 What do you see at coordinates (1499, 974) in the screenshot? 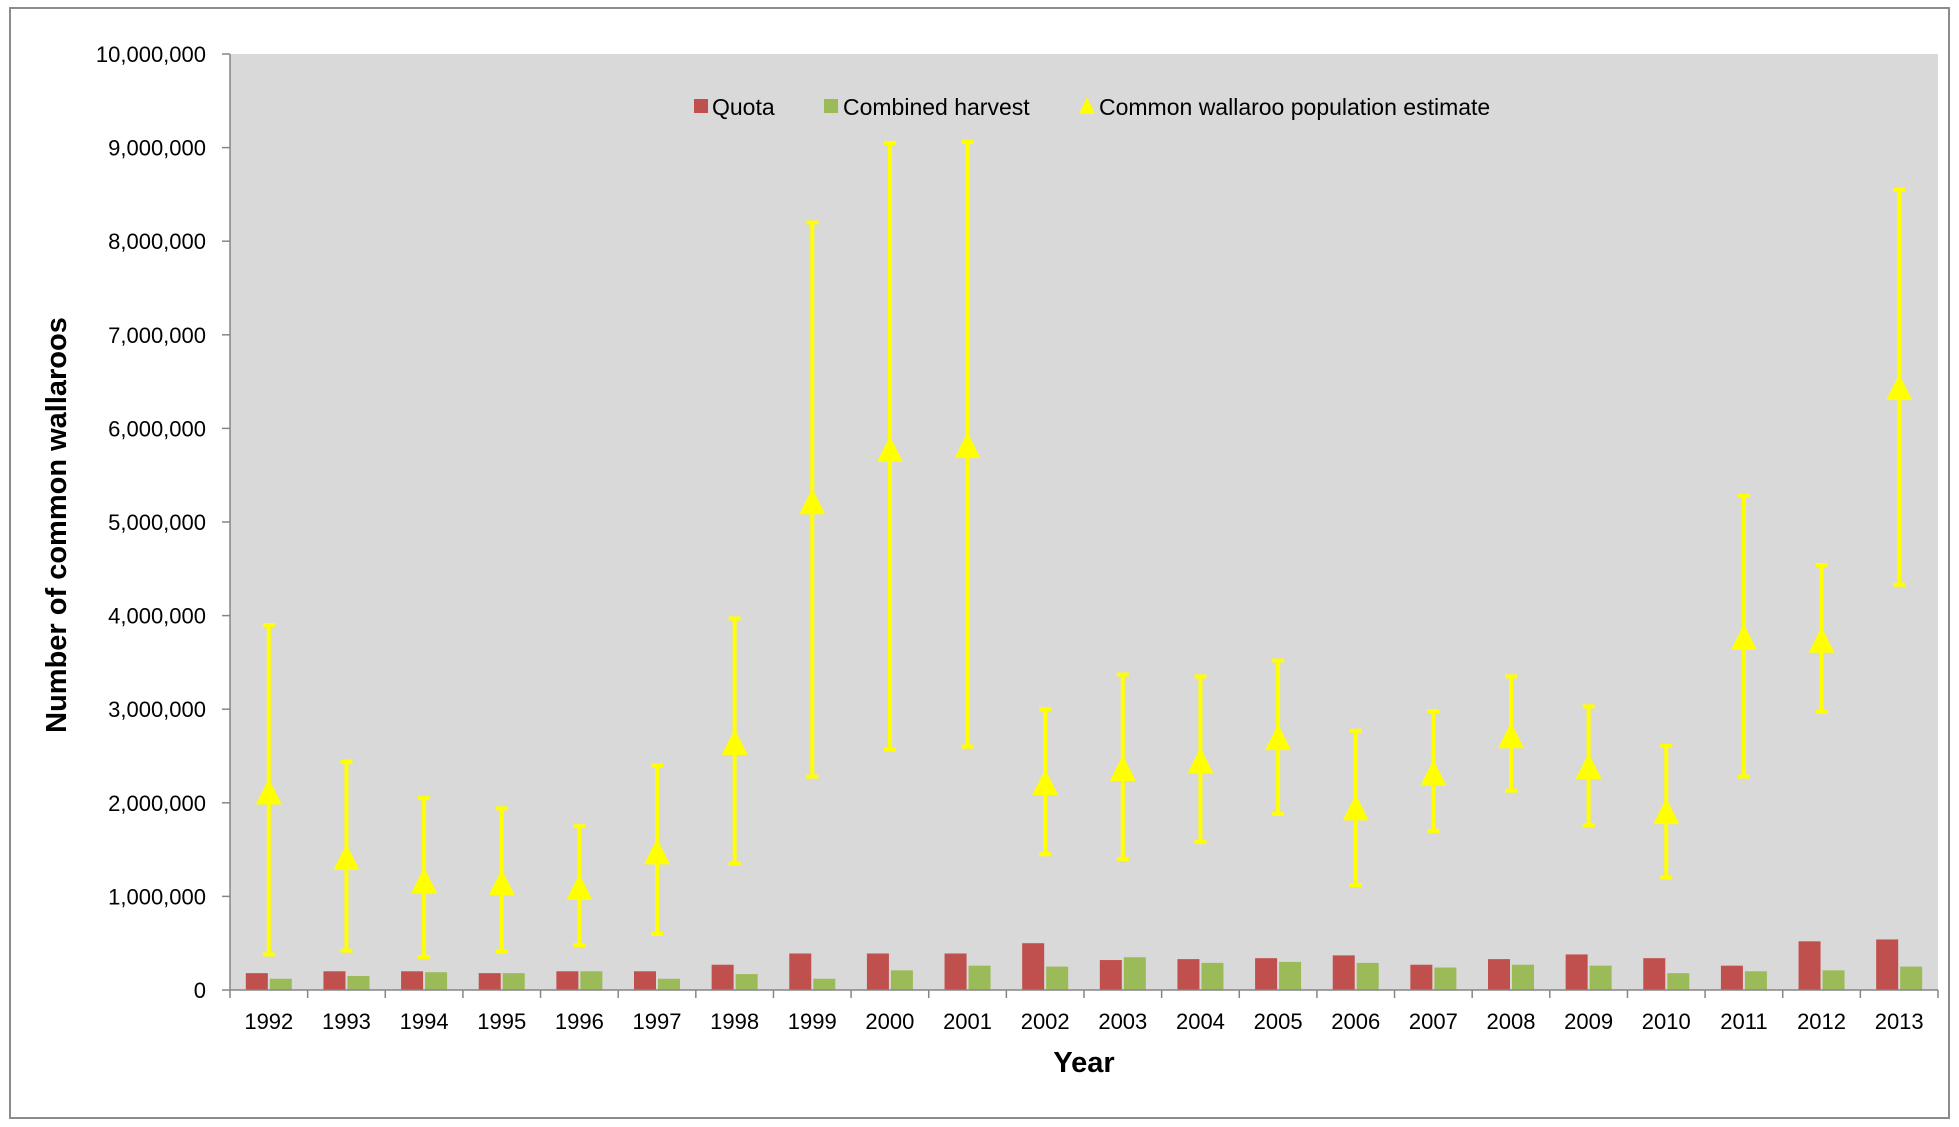
I see `quota-bar-2008` at bounding box center [1499, 974].